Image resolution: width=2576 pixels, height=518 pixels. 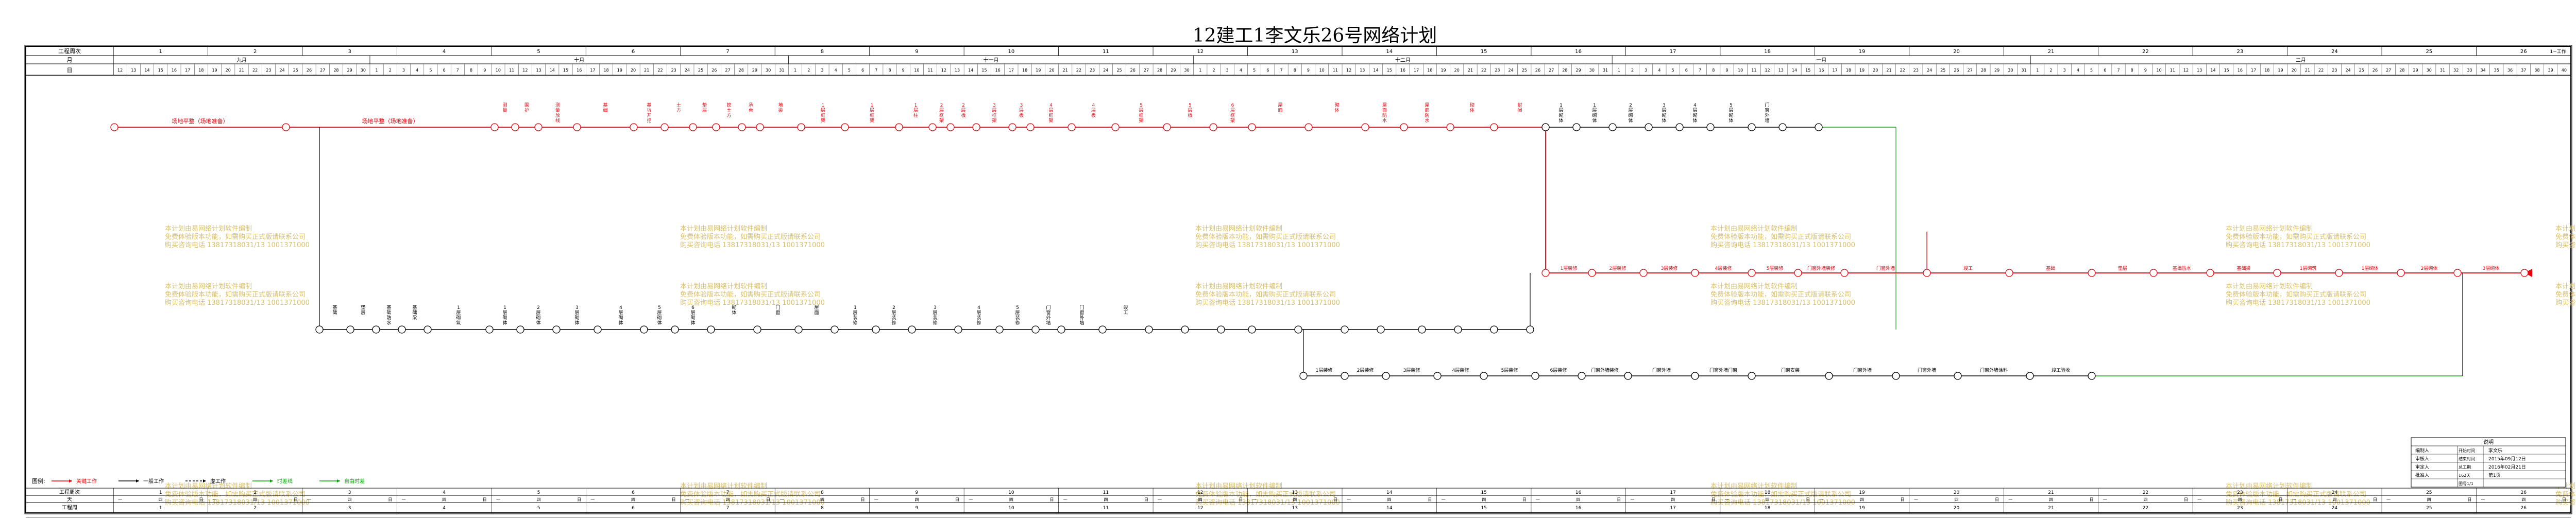 I want to click on day-number: 25, so click(x=2361, y=70).